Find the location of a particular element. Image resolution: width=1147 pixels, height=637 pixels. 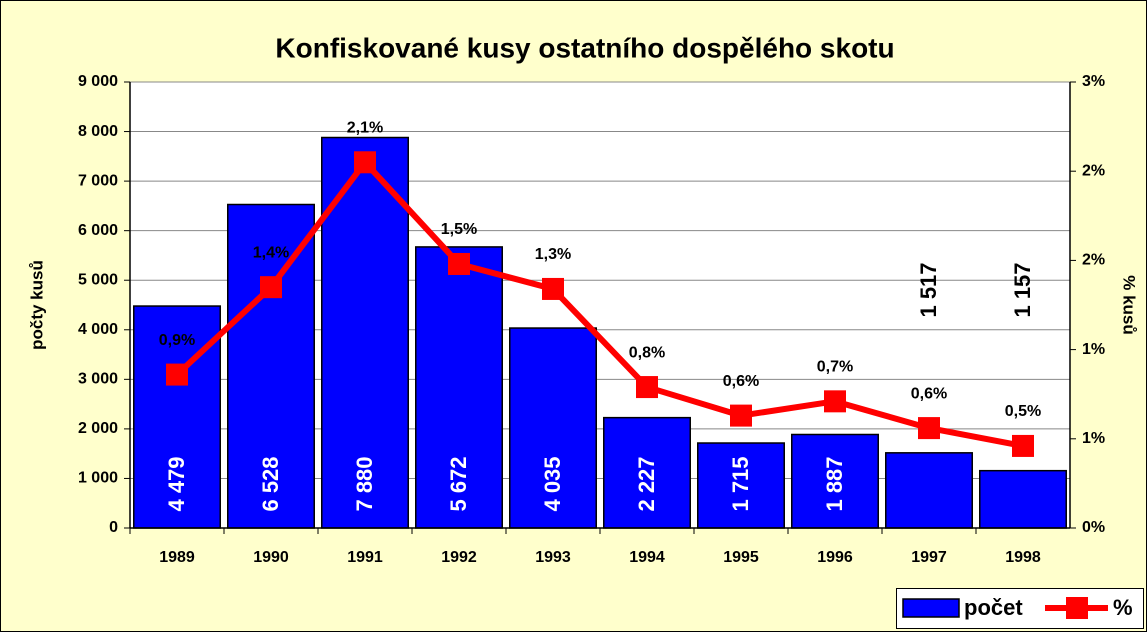

line-value-label: 2,1% is located at coordinates (365, 127).